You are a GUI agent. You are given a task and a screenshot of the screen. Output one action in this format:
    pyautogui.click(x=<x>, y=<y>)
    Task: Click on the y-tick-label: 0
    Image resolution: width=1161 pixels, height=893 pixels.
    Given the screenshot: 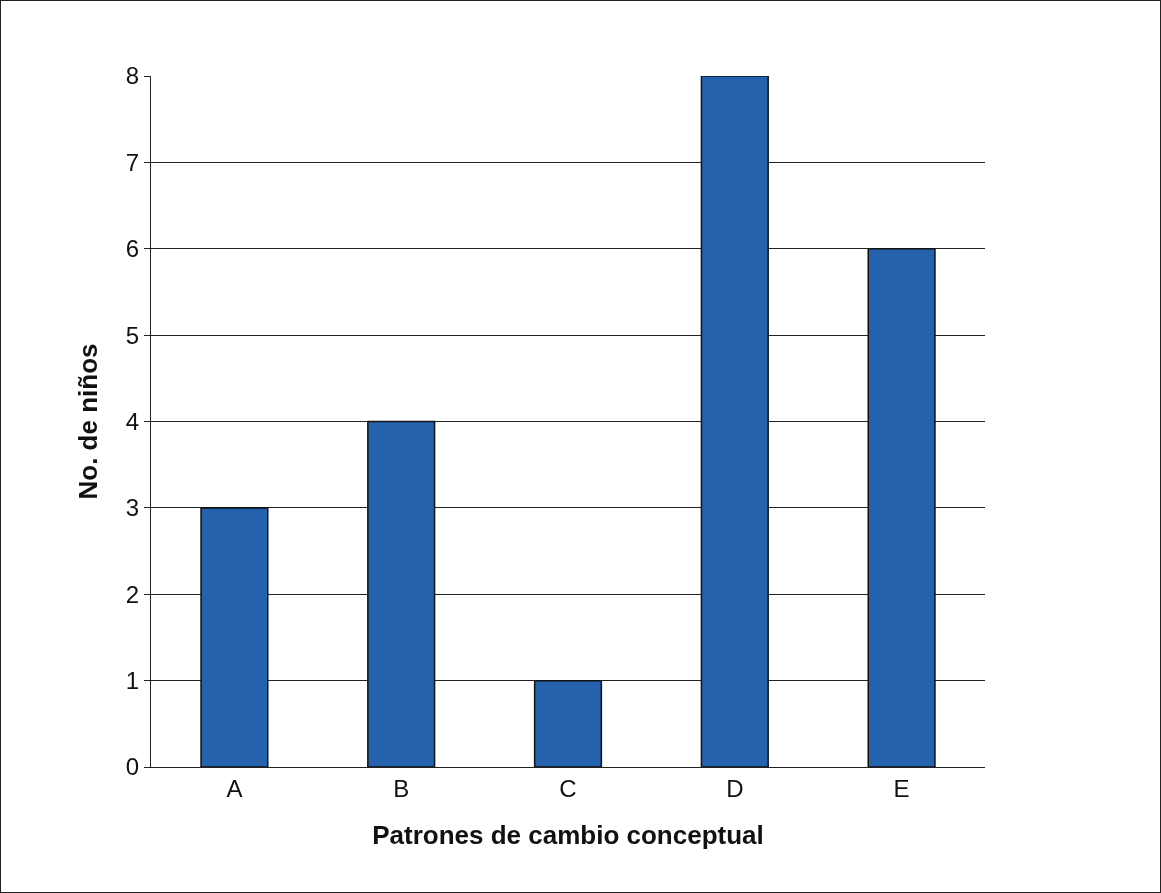 What is the action you would take?
    pyautogui.click(x=132, y=767)
    